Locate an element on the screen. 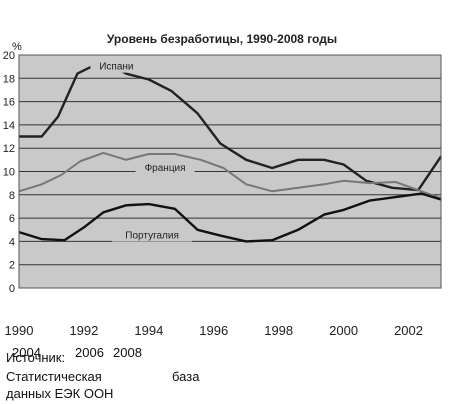  chart-title: Уровень безработицы, 1990-2008 годы is located at coordinates (222, 39).